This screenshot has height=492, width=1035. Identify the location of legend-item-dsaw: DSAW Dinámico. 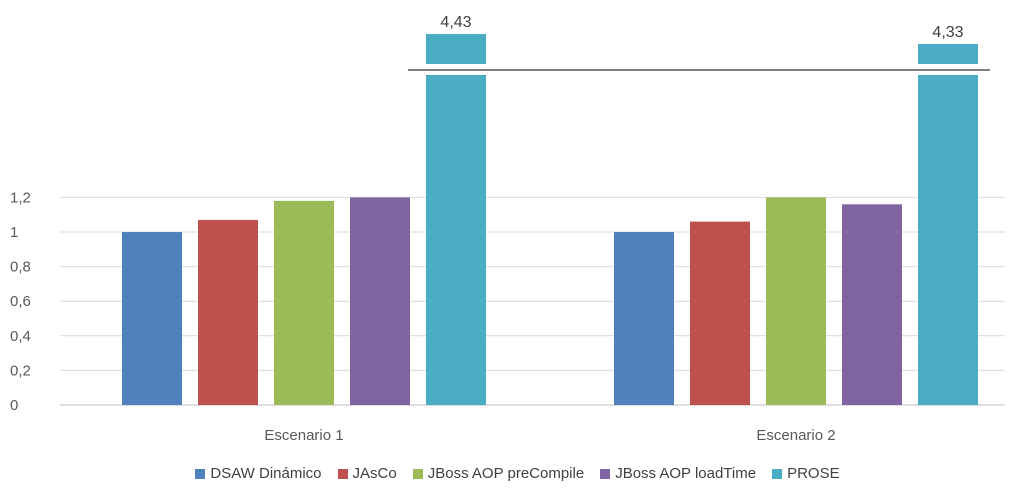
(258, 473).